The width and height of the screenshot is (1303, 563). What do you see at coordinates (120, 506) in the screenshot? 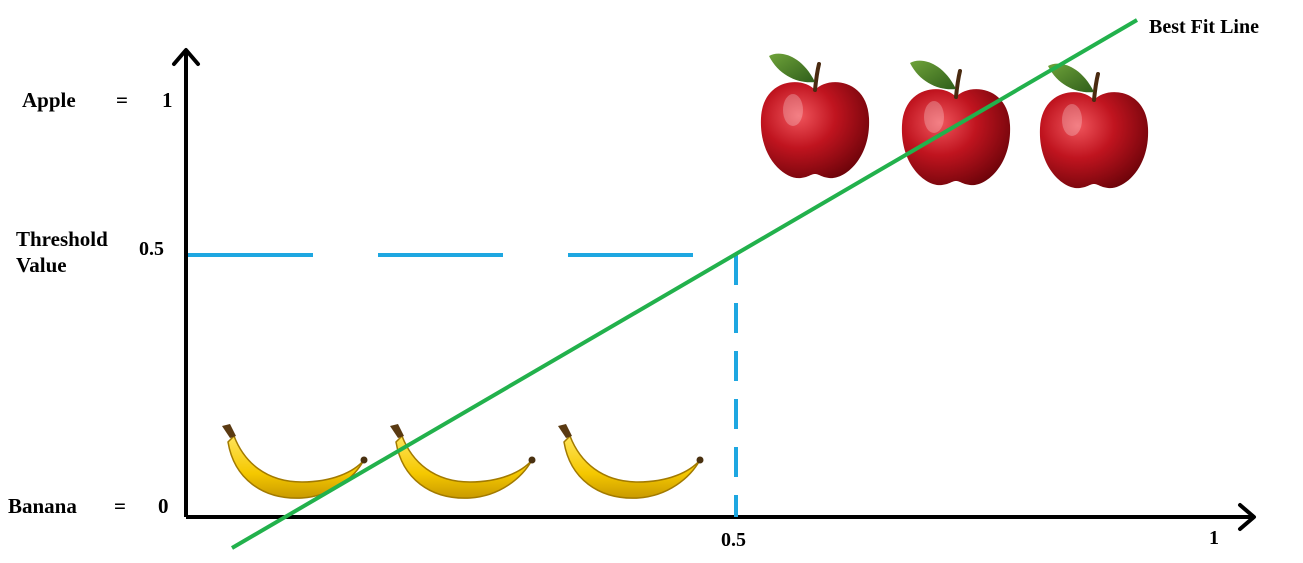
I see `banana-equals: =` at bounding box center [120, 506].